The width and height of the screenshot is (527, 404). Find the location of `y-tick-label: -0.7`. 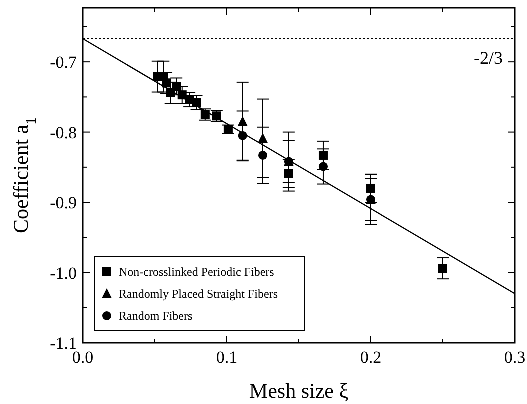

y-tick-label: -0.7 is located at coordinates (64, 62).